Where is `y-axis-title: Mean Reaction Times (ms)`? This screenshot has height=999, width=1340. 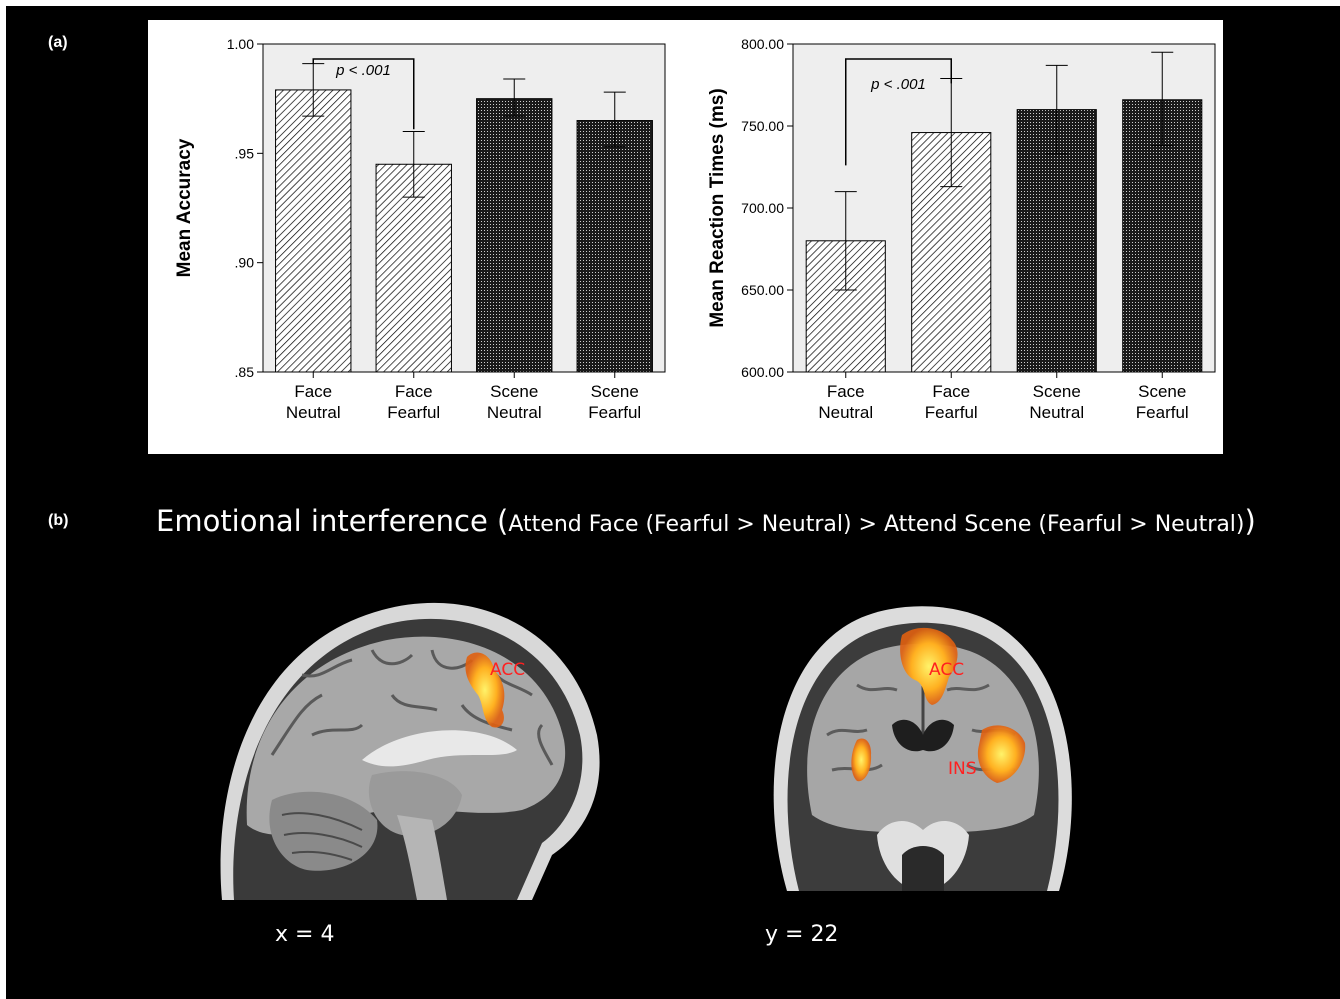
y-axis-title: Mean Reaction Times (ms) is located at coordinates (717, 207).